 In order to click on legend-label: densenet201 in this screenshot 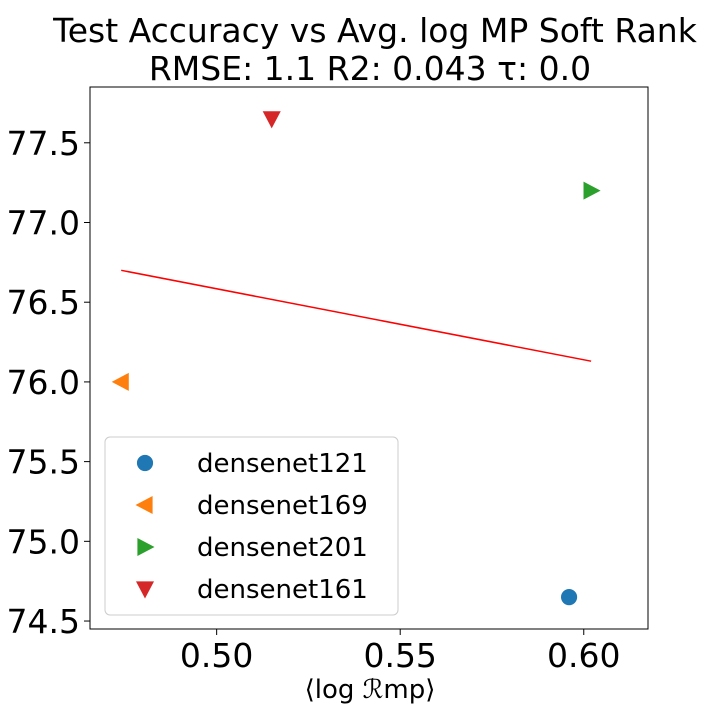, I will do `click(282, 548)`.